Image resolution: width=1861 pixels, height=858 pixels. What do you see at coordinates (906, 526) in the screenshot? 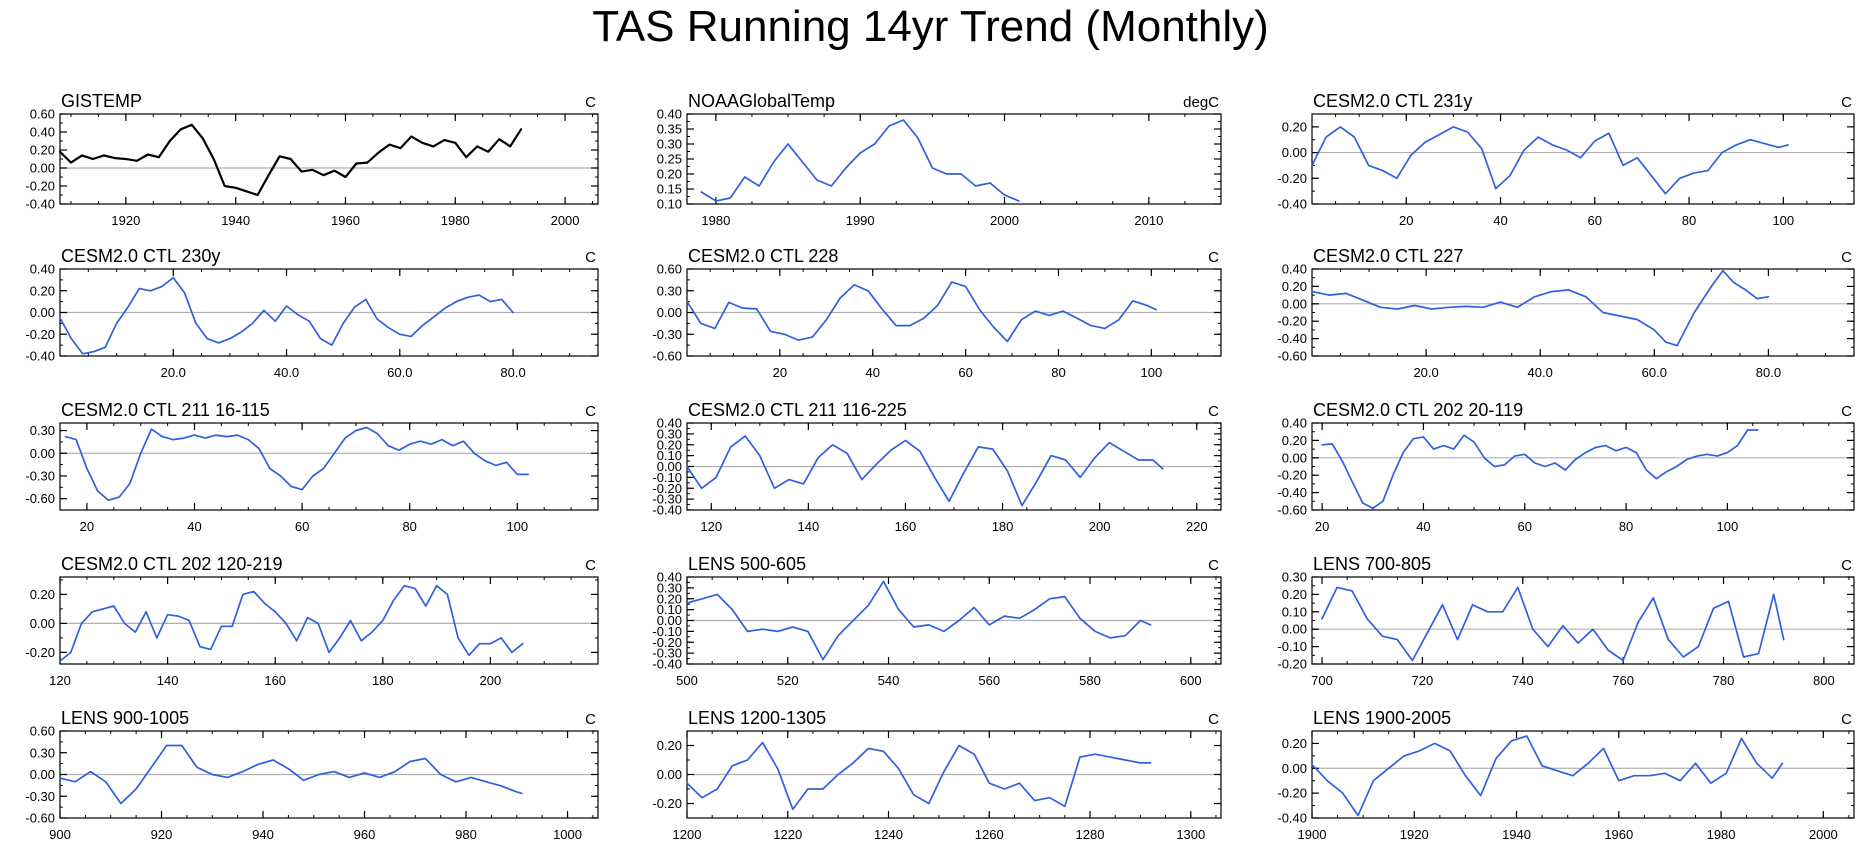
I see `x-tick-label: 160` at bounding box center [906, 526].